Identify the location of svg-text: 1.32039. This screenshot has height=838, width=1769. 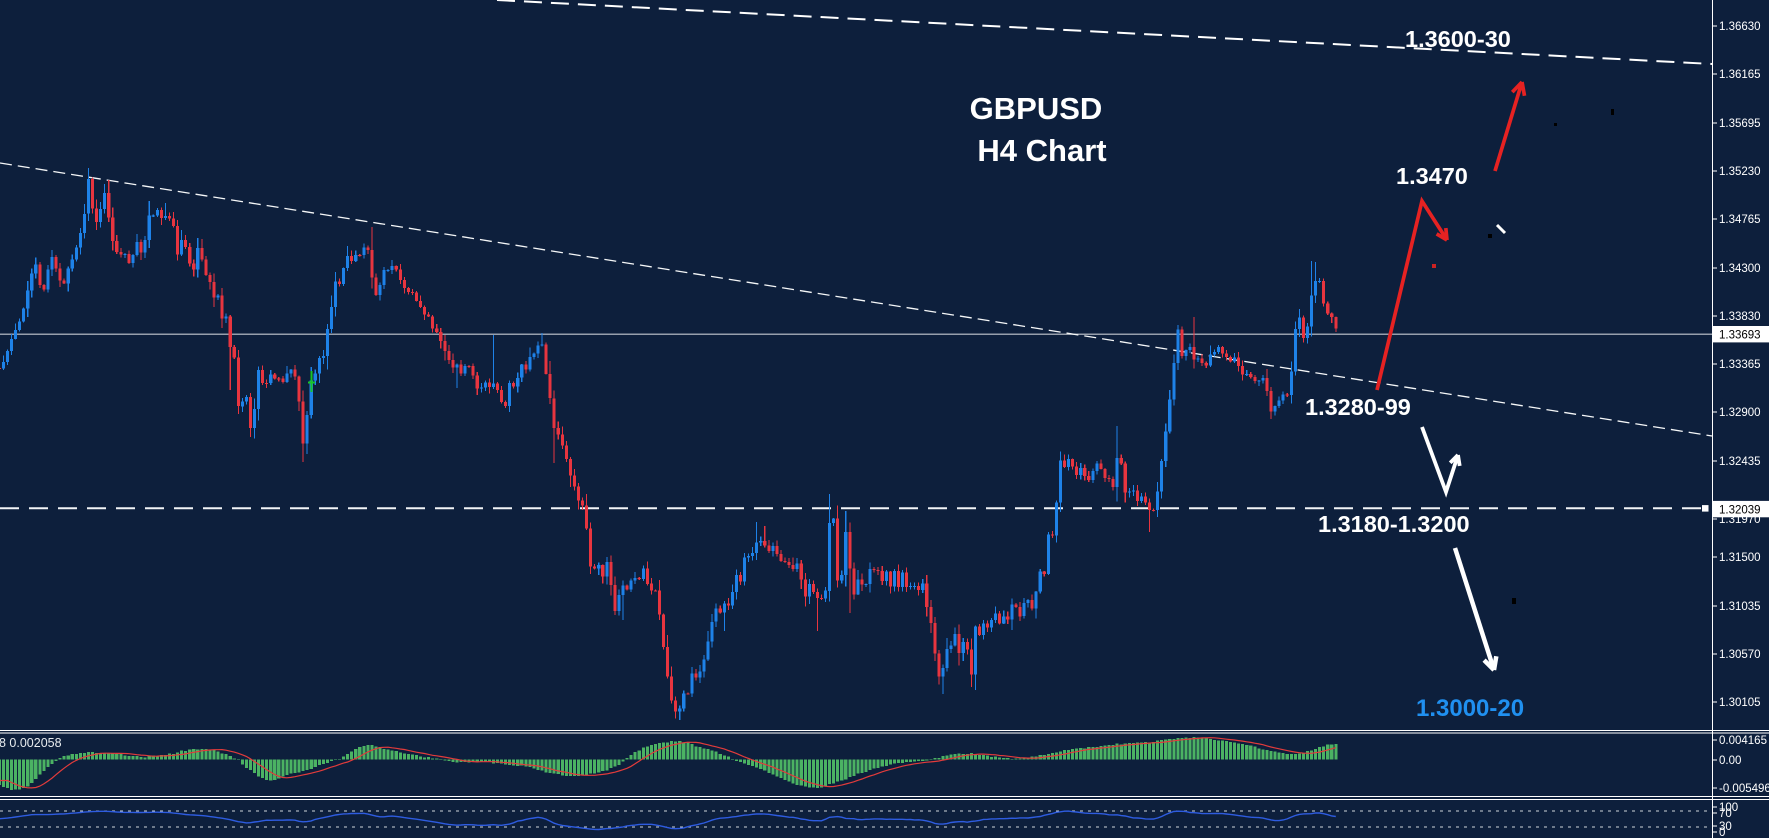
(1740, 510).